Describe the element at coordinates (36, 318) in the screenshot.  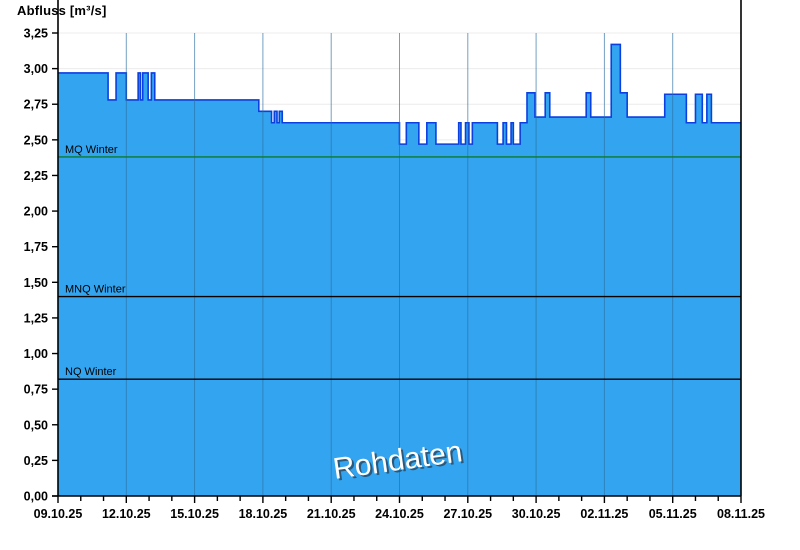
I see `y-tick-label: 1,25` at that location.